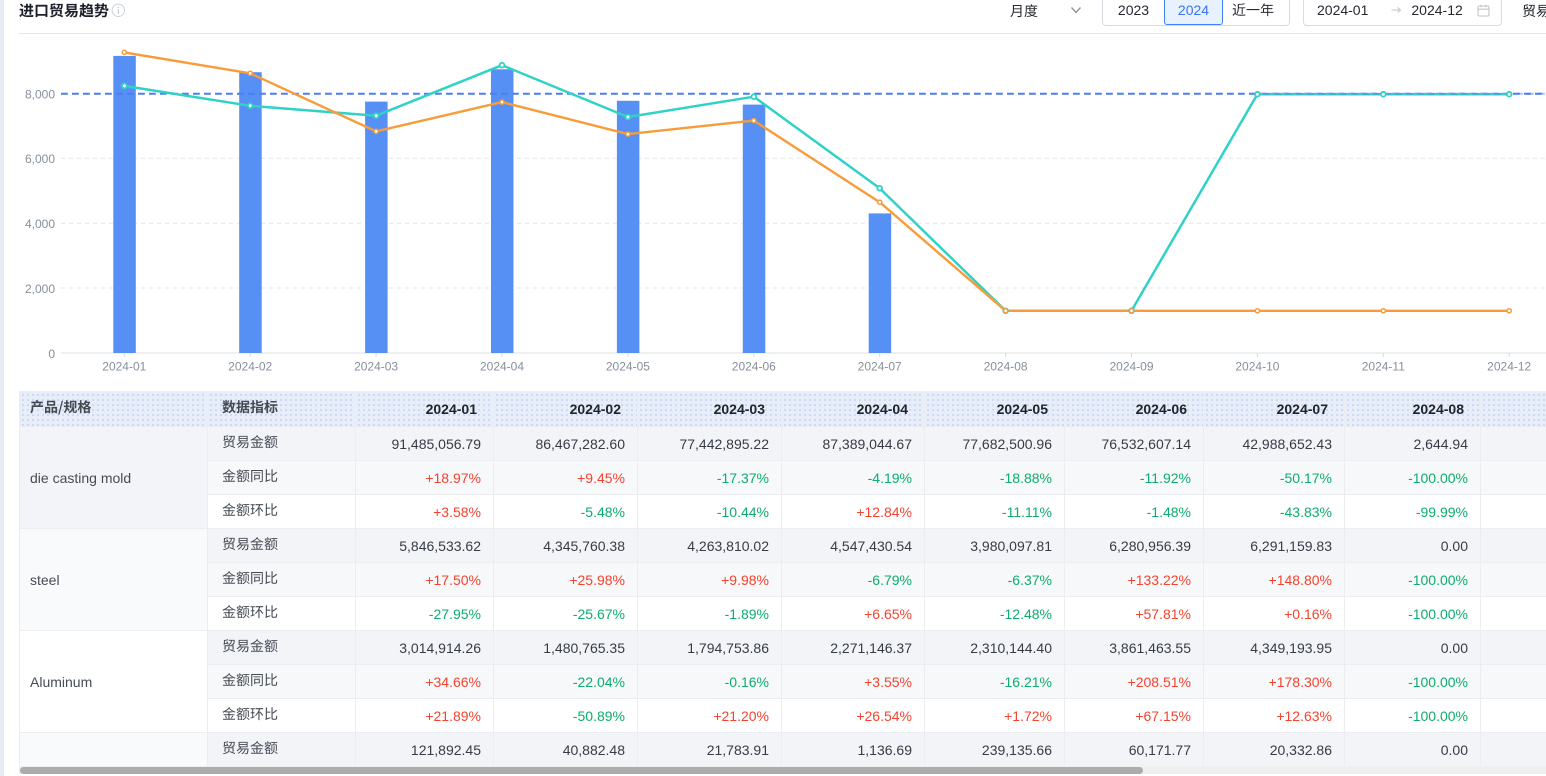  What do you see at coordinates (250, 367) in the screenshot?
I see `svg-text: 2024-02` at bounding box center [250, 367].